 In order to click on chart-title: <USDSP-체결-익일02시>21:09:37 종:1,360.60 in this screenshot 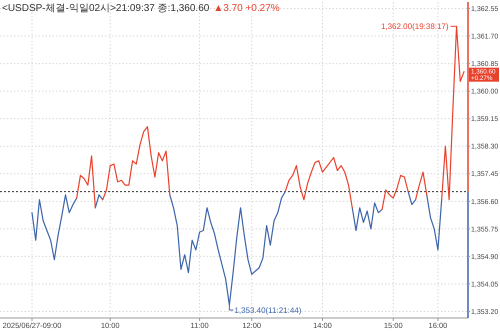, I will do `click(106, 8)`.